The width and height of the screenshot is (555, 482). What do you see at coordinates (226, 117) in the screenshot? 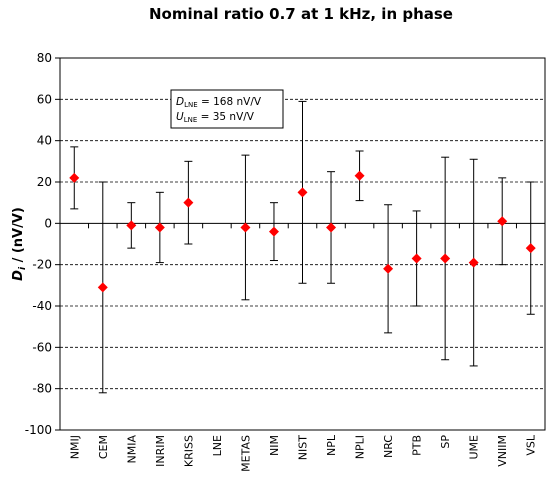
I see `annotation-2-text: = 35 nV/V` at bounding box center [226, 117].